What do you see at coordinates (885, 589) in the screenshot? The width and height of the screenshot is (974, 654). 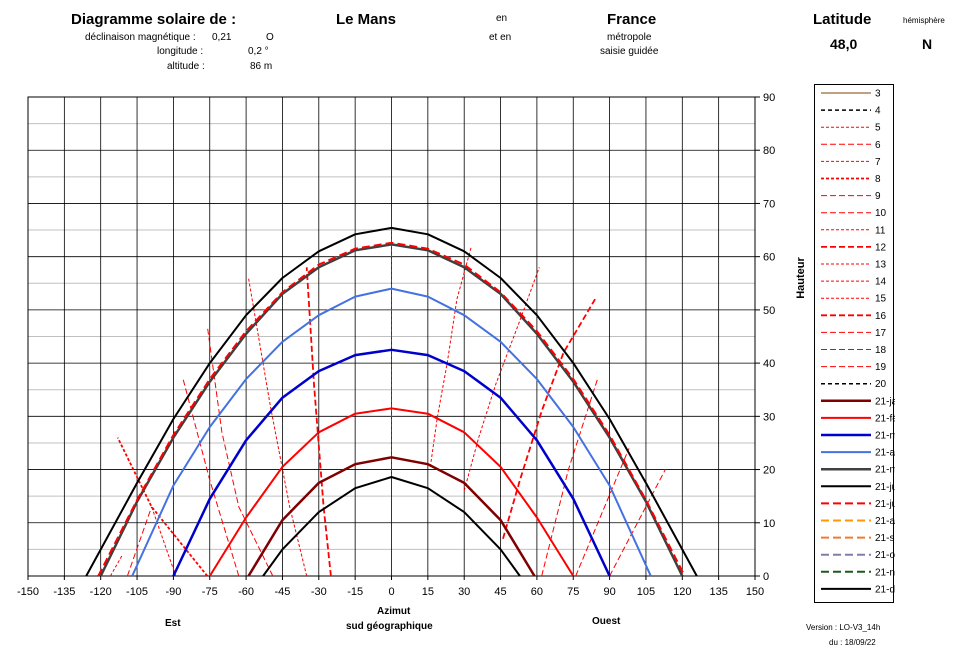 I see `legend-label: 21-déc.` at bounding box center [885, 589].